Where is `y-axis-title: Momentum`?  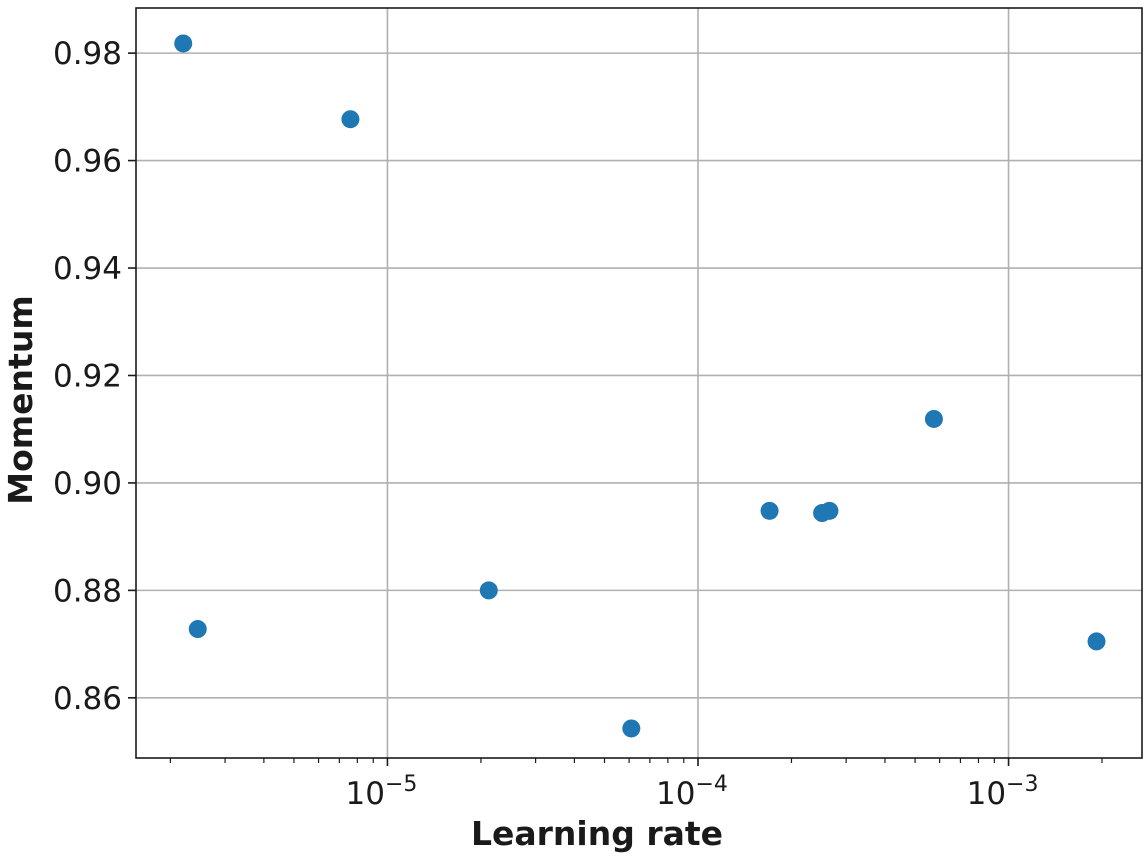
y-axis-title: Momentum is located at coordinates (20, 399).